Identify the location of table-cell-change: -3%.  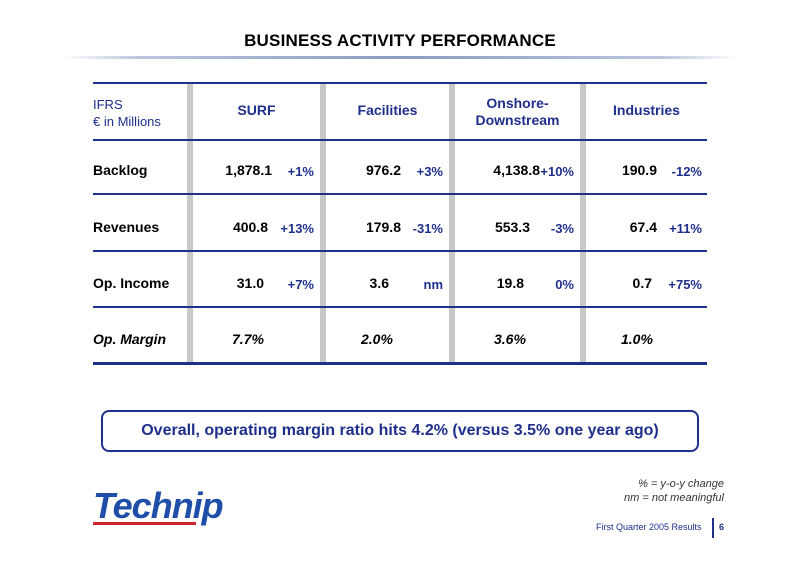
(562, 228).